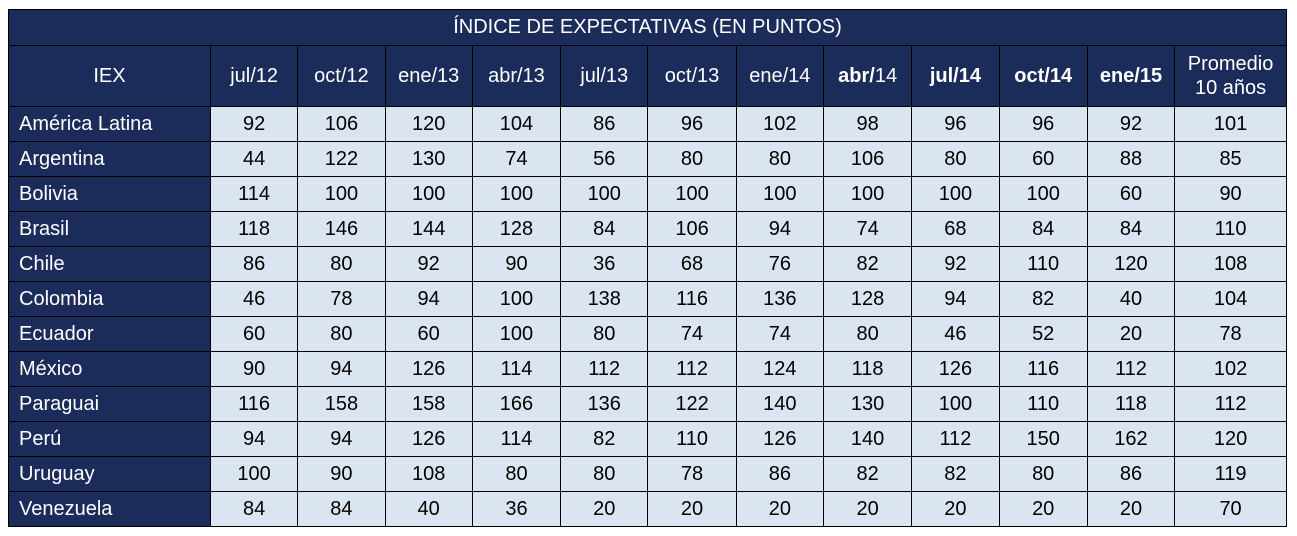 This screenshot has height=536, width=1297. I want to click on value-cell: 98, so click(867, 124).